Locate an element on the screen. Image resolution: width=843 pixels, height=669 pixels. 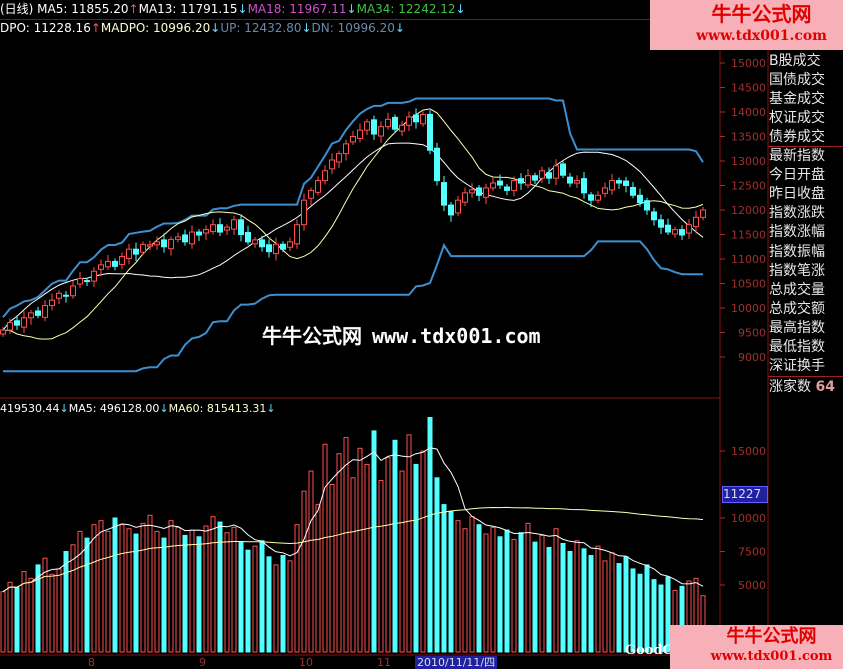
time-tick: 11 is located at coordinates (384, 662).